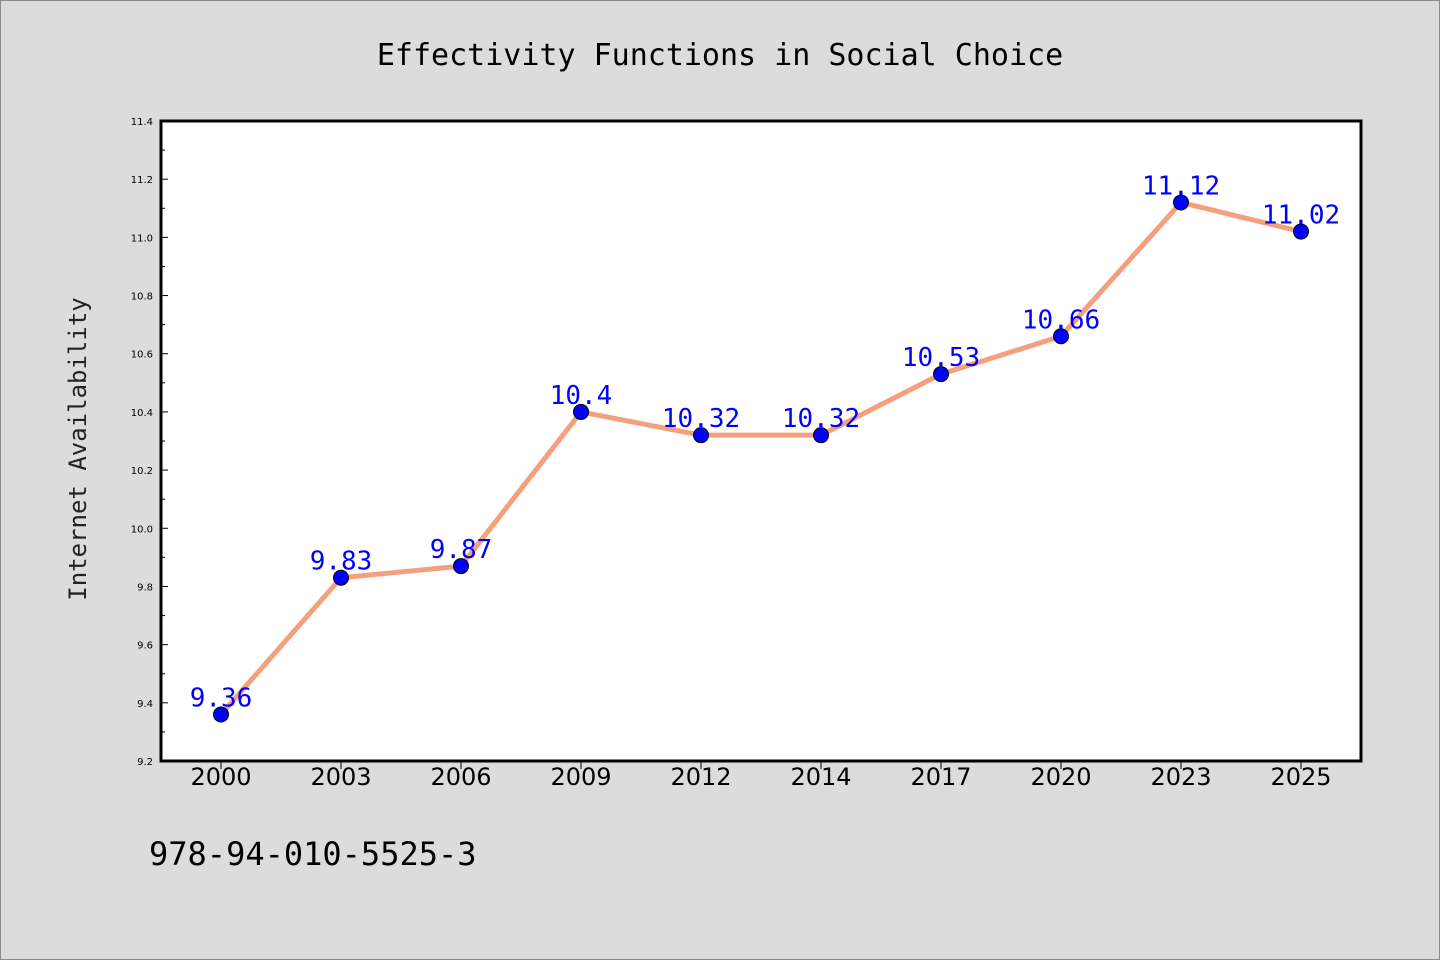 This screenshot has width=1440, height=960. Describe the element at coordinates (142, 180) in the screenshot. I see `y-tick-label: 11.2` at that location.